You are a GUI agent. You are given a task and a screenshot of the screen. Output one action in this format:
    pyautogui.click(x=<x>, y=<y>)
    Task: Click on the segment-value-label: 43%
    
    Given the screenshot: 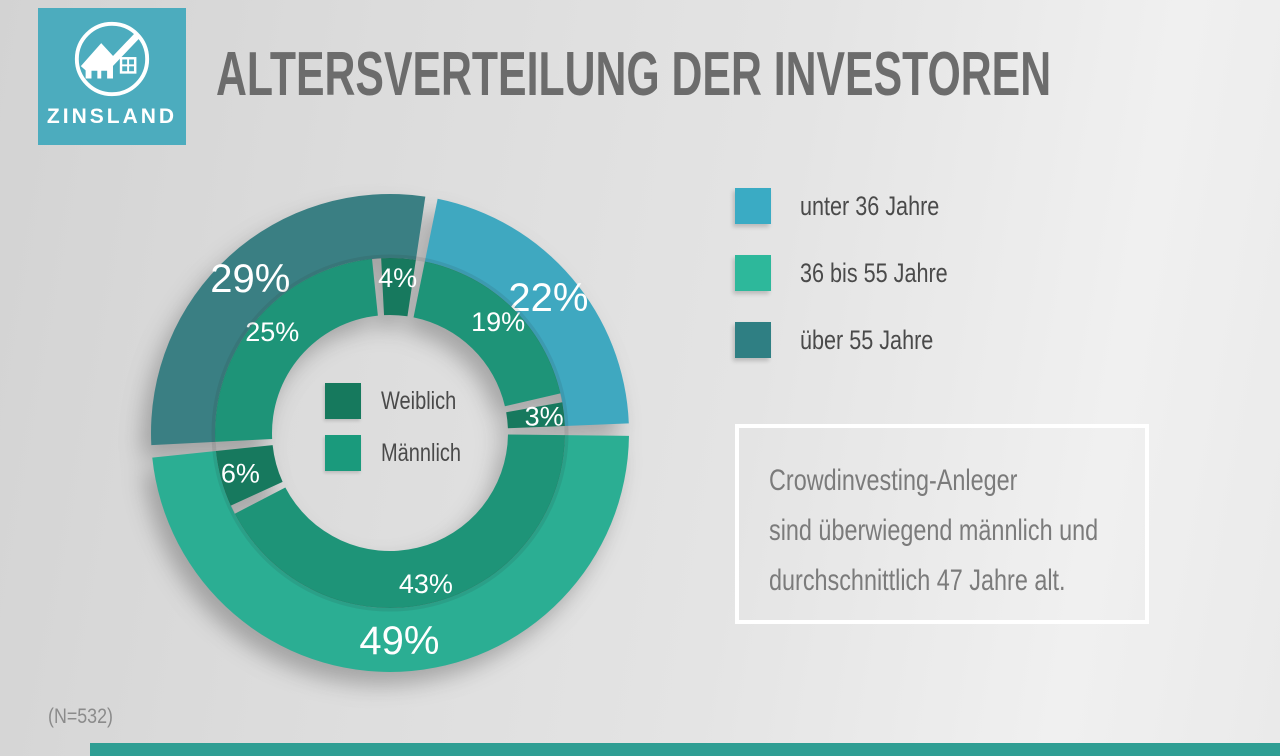 What is the action you would take?
    pyautogui.click(x=426, y=584)
    